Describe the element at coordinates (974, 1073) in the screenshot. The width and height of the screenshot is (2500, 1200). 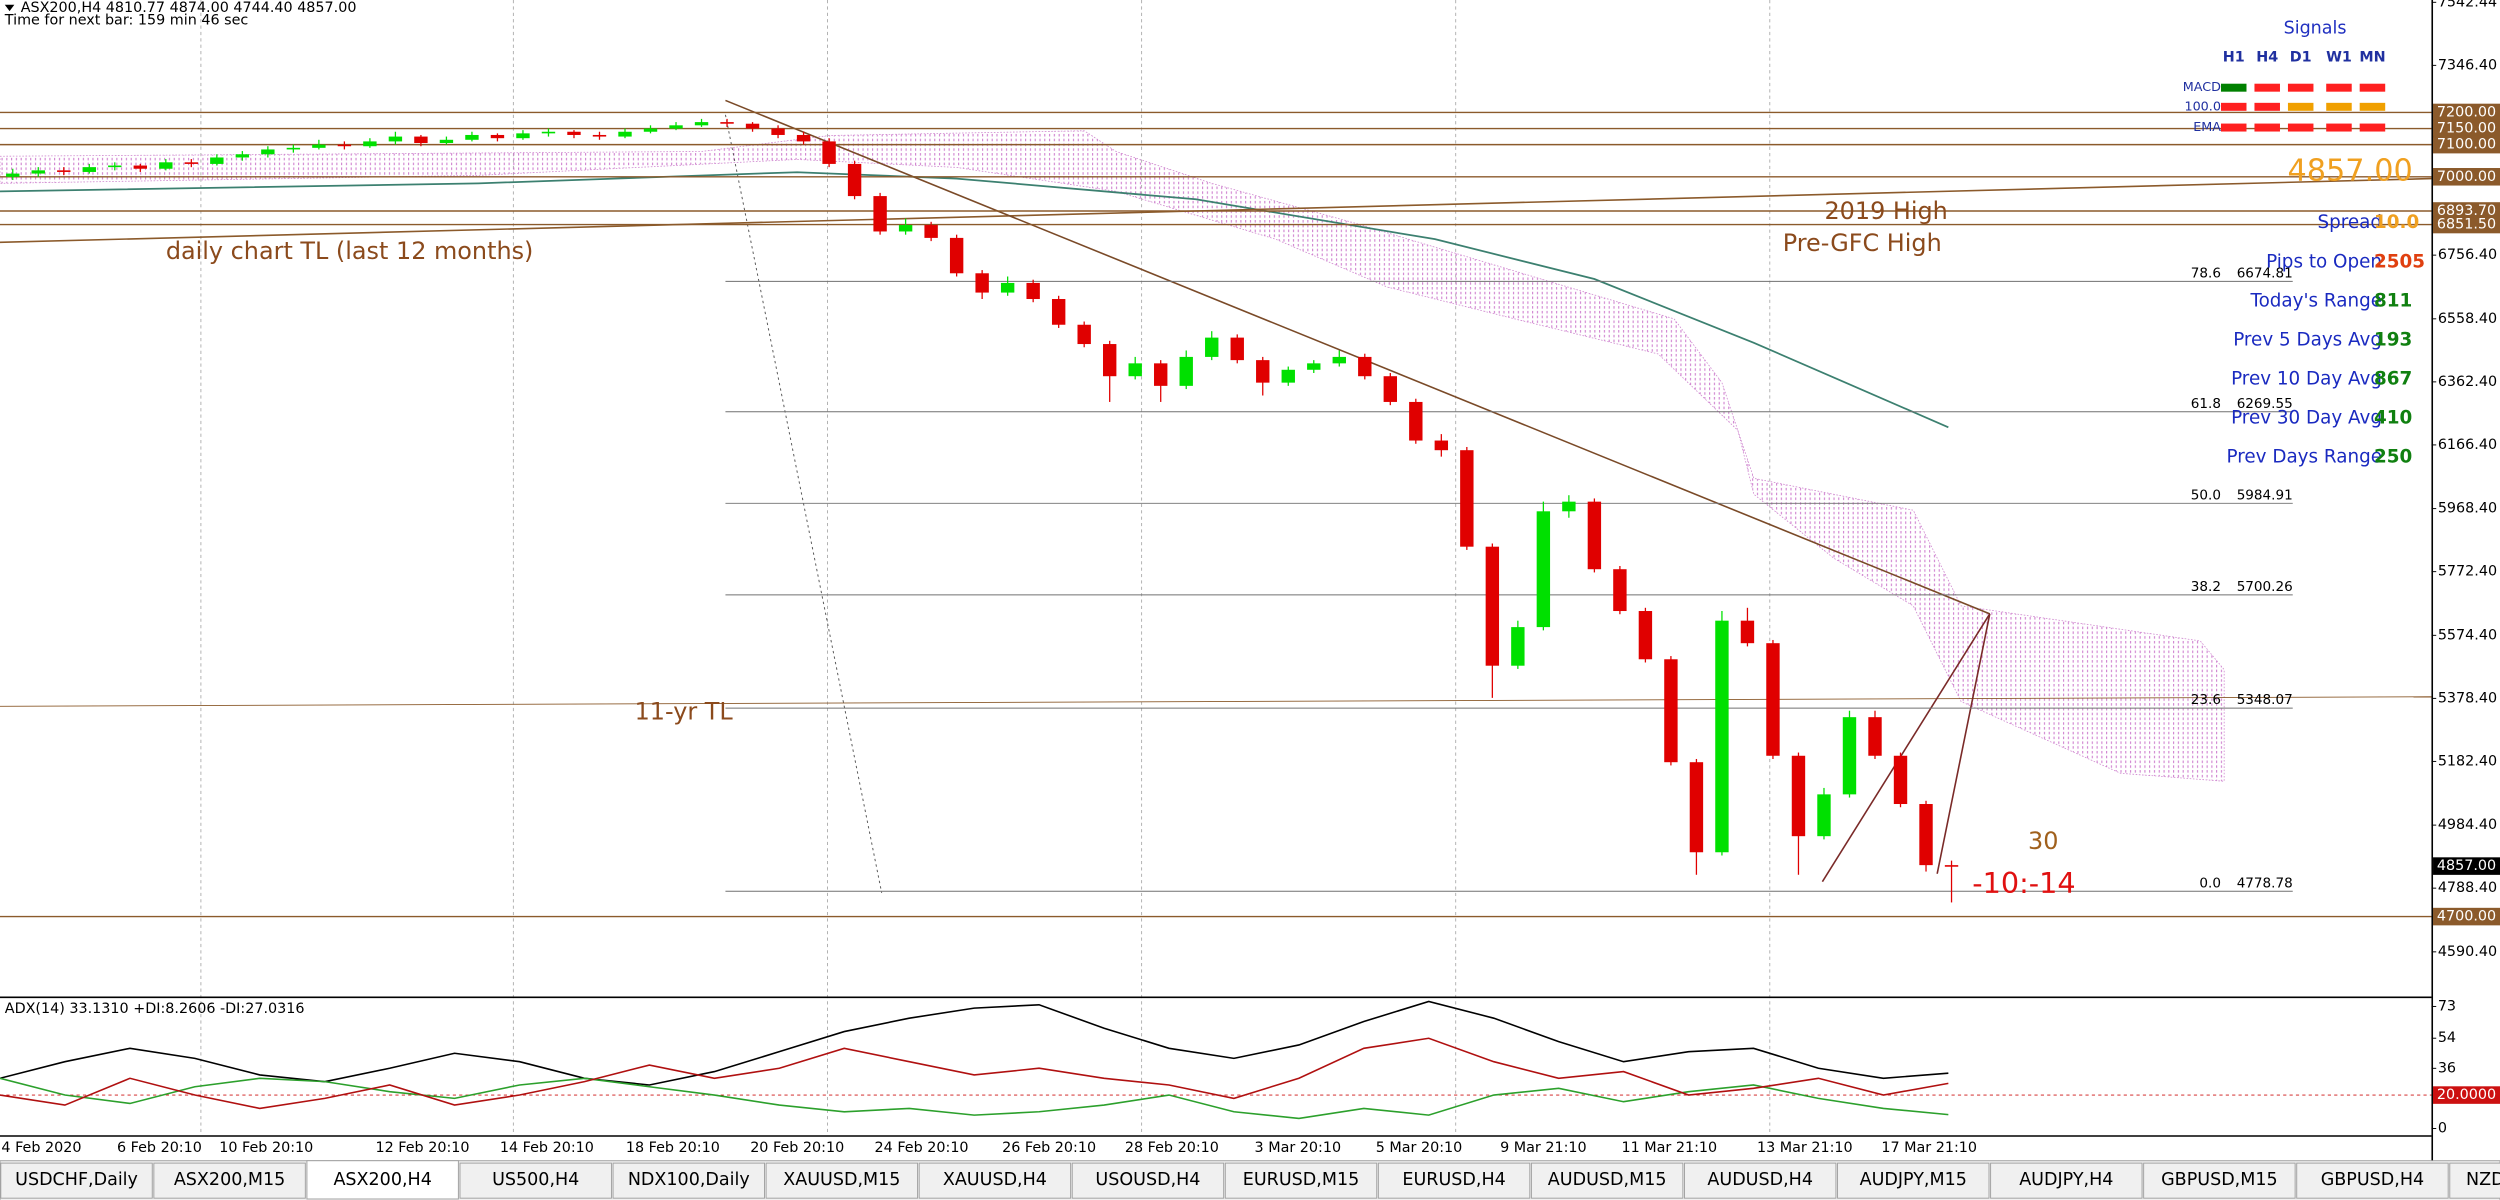
I see `indicator-line` at that location.